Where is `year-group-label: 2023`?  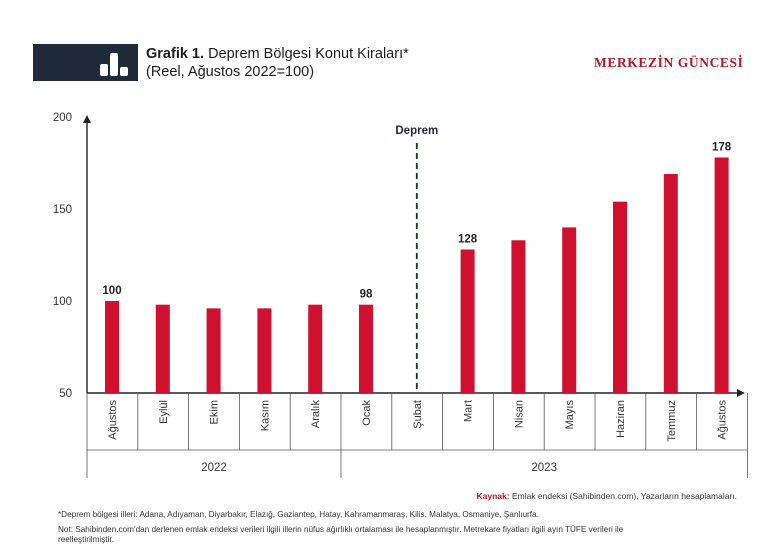 year-group-label: 2023 is located at coordinates (544, 468).